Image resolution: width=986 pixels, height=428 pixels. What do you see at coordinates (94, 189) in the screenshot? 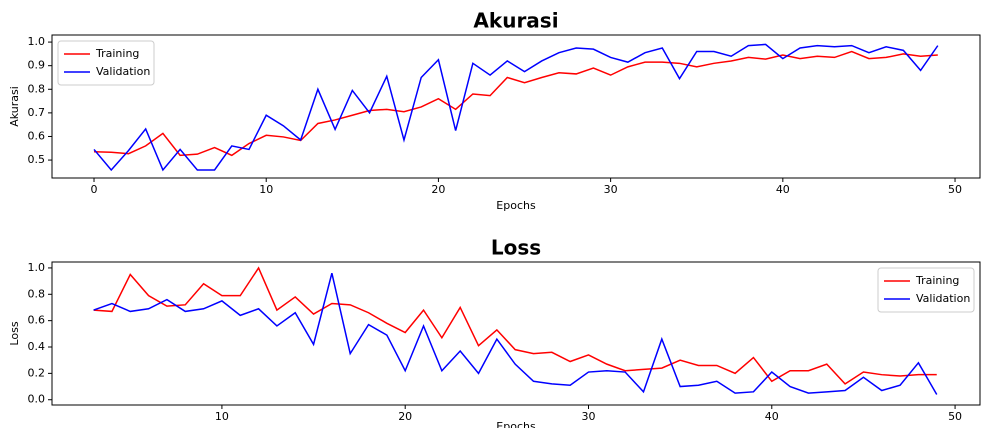
I see `x-tick-label: 0` at bounding box center [94, 189].